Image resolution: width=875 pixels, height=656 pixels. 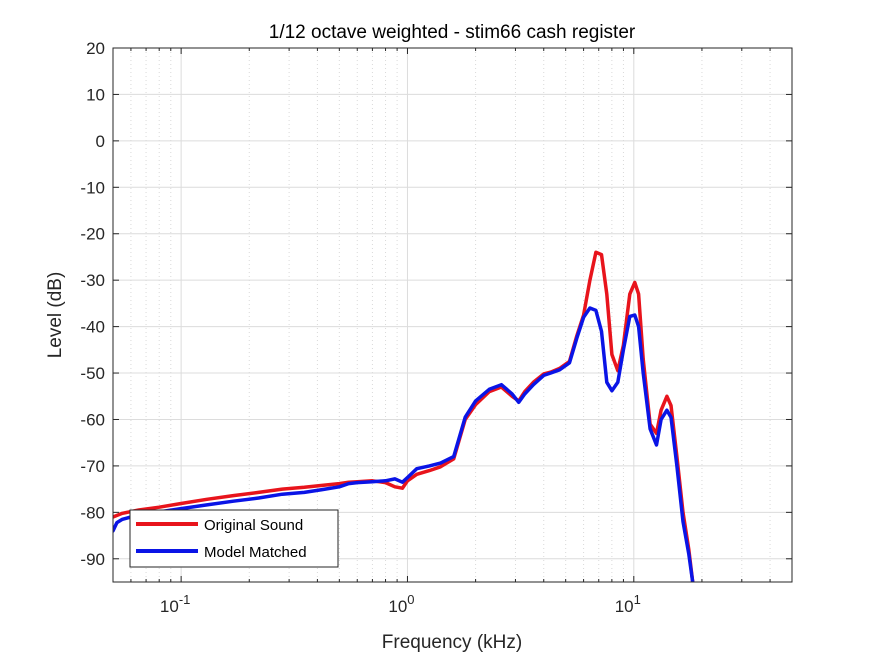 I want to click on x-tick-label: 10⁰, so click(x=401, y=604).